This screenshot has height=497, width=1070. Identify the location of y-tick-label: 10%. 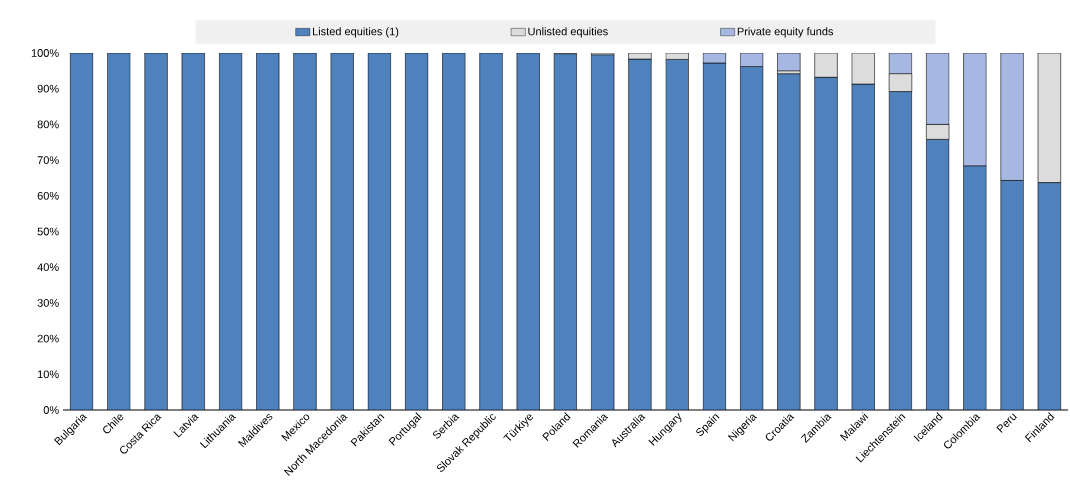
(48, 374).